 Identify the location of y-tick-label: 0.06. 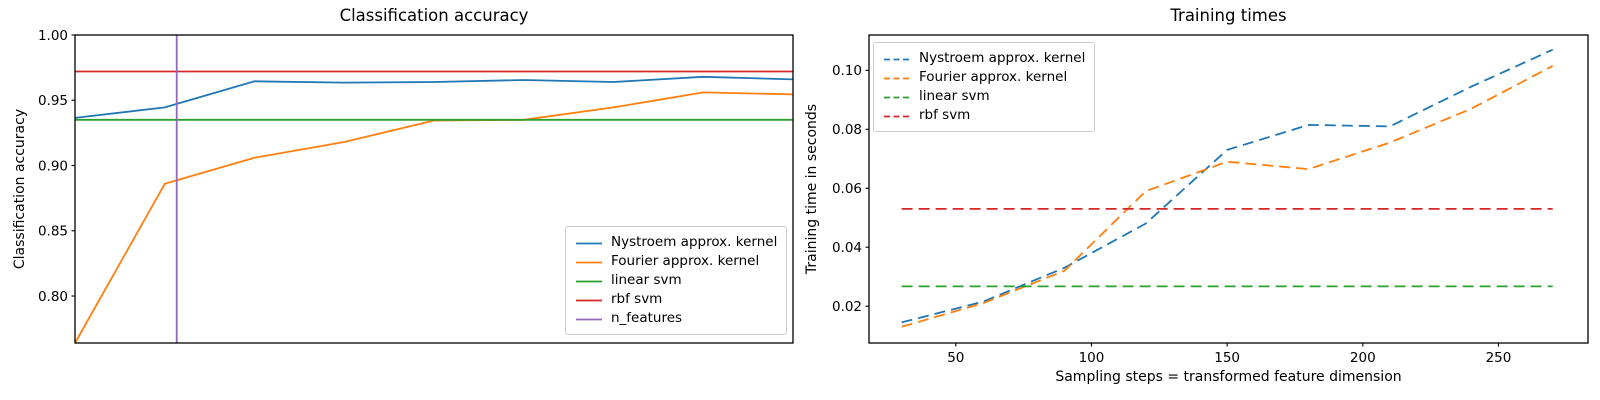
(847, 189).